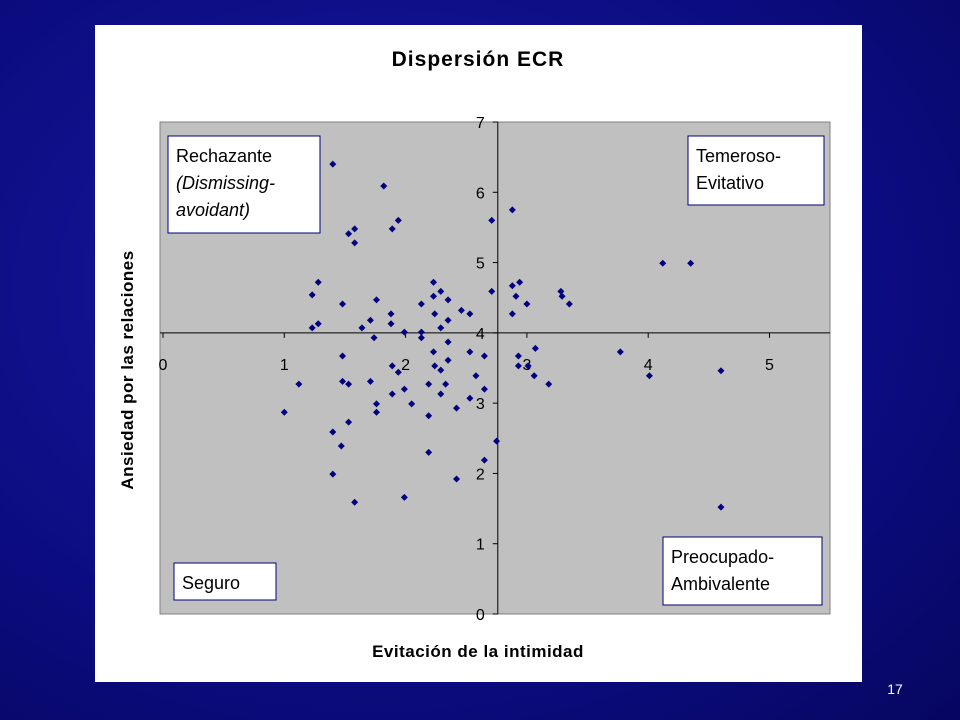 This screenshot has height=720, width=960. What do you see at coordinates (480, 193) in the screenshot?
I see `y-tick-label: 6` at bounding box center [480, 193].